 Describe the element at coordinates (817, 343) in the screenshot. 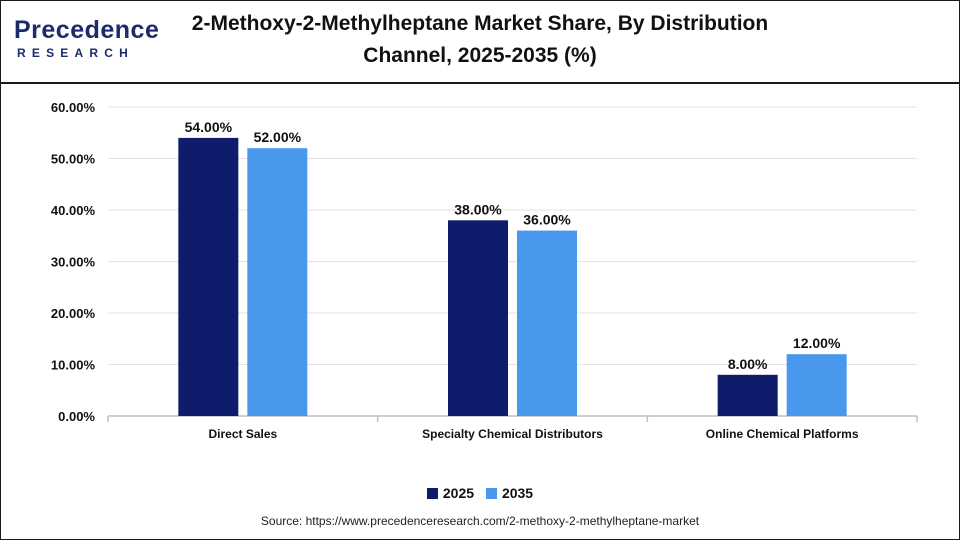

I see `data-label: 12.00%` at that location.